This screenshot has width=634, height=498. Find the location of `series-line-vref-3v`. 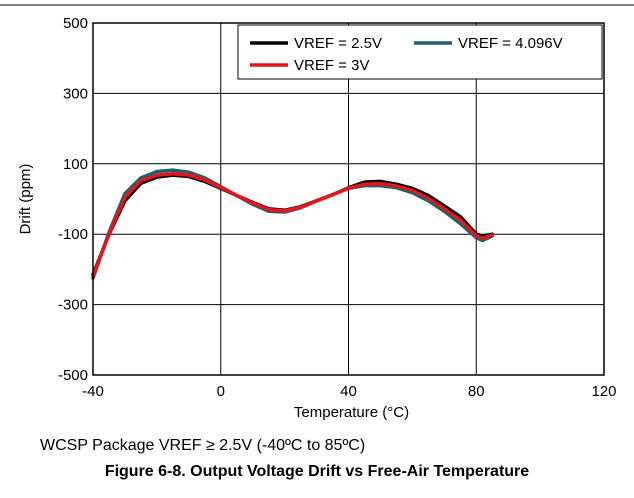

series-line-vref-3v is located at coordinates (292, 225).